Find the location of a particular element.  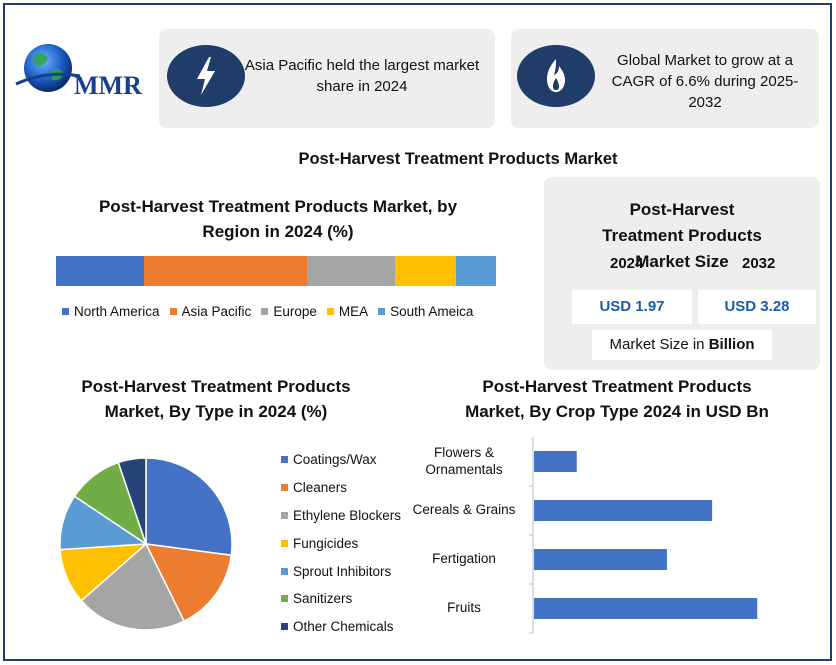

legend-label: South Ameica is located at coordinates (432, 311).